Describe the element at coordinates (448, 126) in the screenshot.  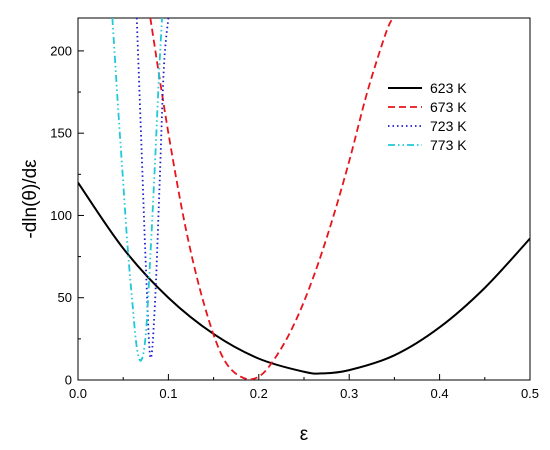
I see `legend-label-723-k: 723 K` at that location.